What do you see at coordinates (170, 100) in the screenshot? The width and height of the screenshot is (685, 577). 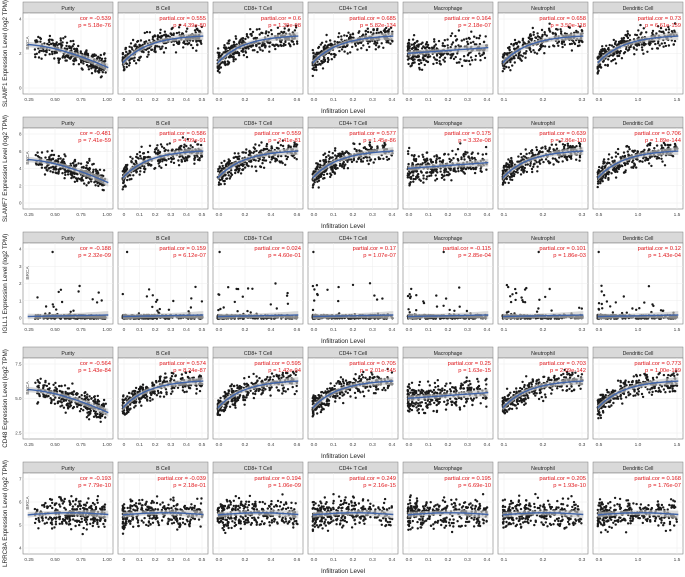 I see `x-tick-label: 0.3` at bounding box center [170, 100].